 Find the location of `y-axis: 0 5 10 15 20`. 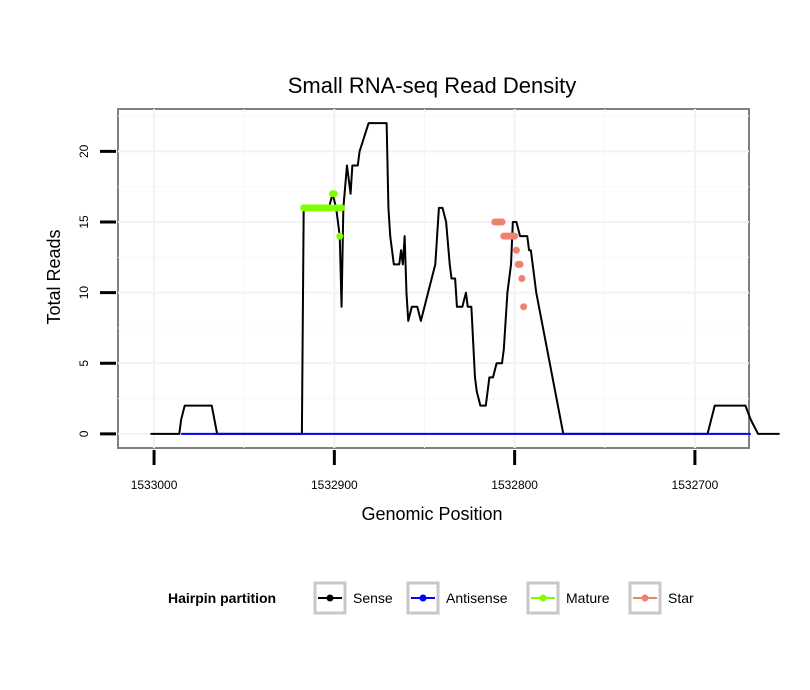

y-axis: 0 5 10 15 20 is located at coordinates (96, 290).